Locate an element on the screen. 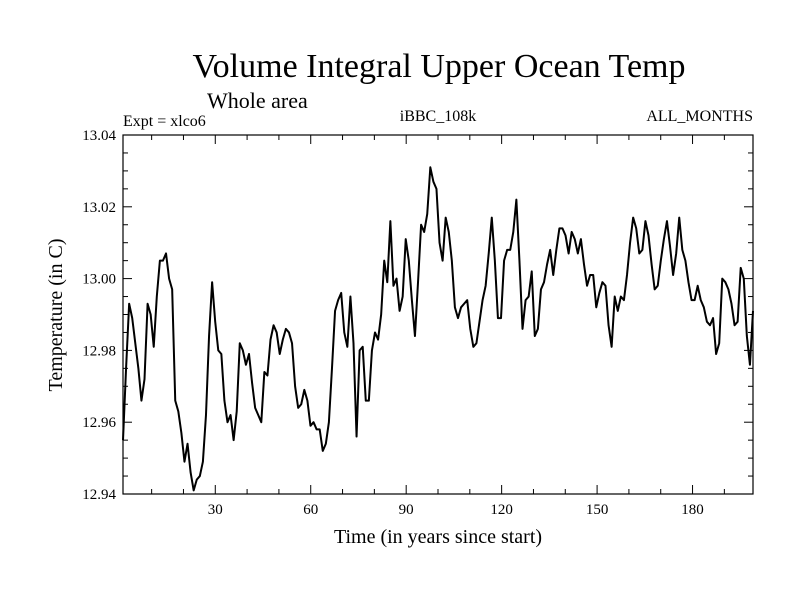 The width and height of the screenshot is (800, 600). x-tick-label: 150 is located at coordinates (597, 510).